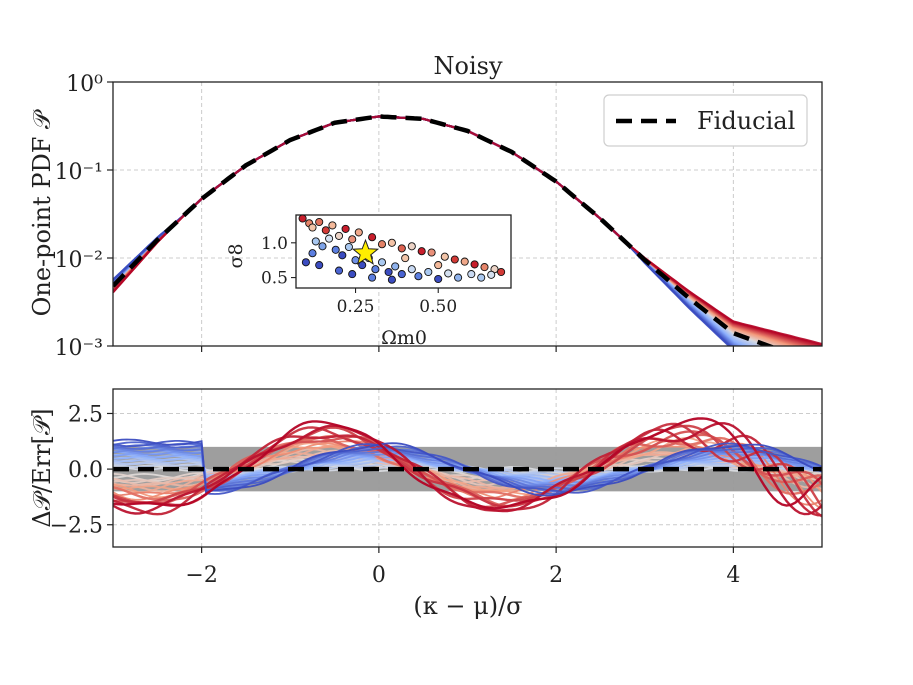 The height and width of the screenshot is (685, 913). What do you see at coordinates (365, 251) in the screenshot?
I see `fiducial-star-marker` at bounding box center [365, 251].